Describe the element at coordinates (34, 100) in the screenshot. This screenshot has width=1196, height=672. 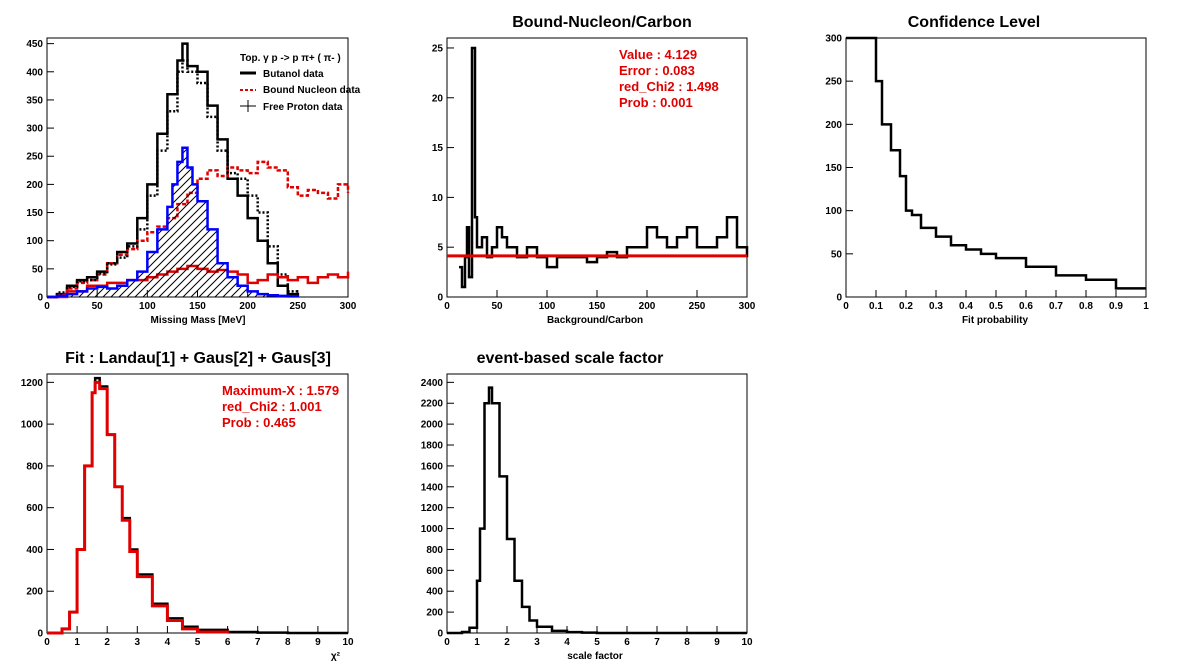
I see `y-tick-label: 350` at that location.